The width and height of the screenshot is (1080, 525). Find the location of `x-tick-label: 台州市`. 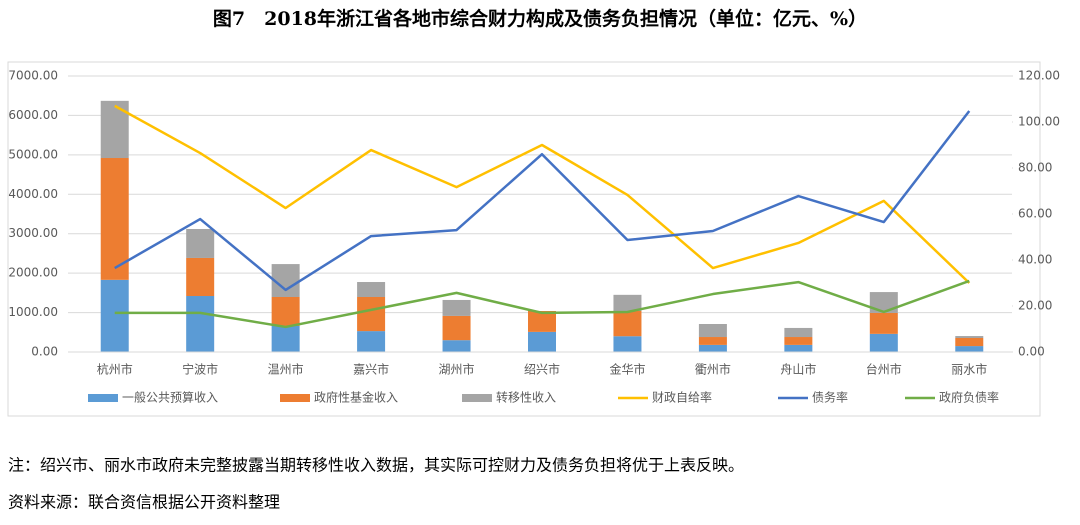

x-tick-label: 台州市 is located at coordinates (884, 369).